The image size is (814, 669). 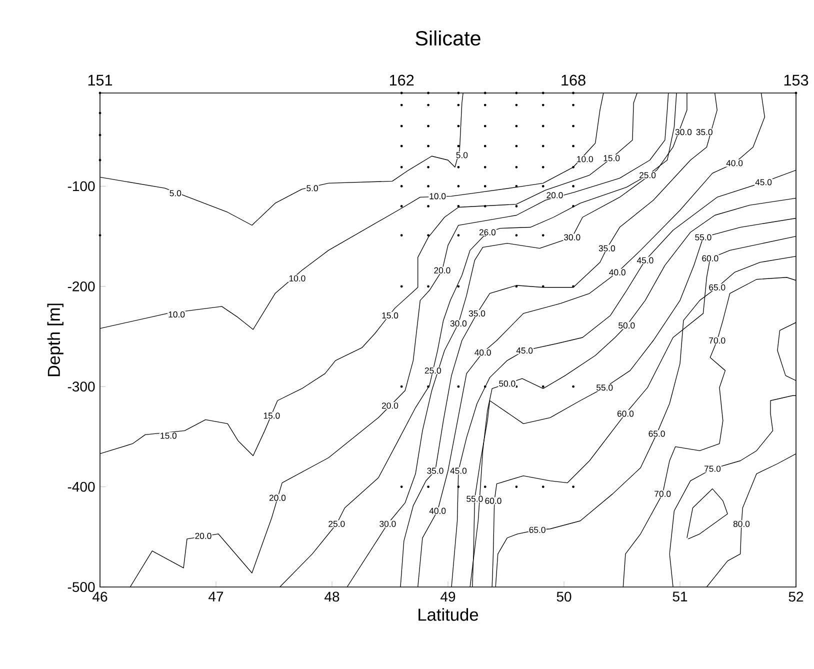 What do you see at coordinates (680, 597) in the screenshot?
I see `x-tick-label: 51` at bounding box center [680, 597].